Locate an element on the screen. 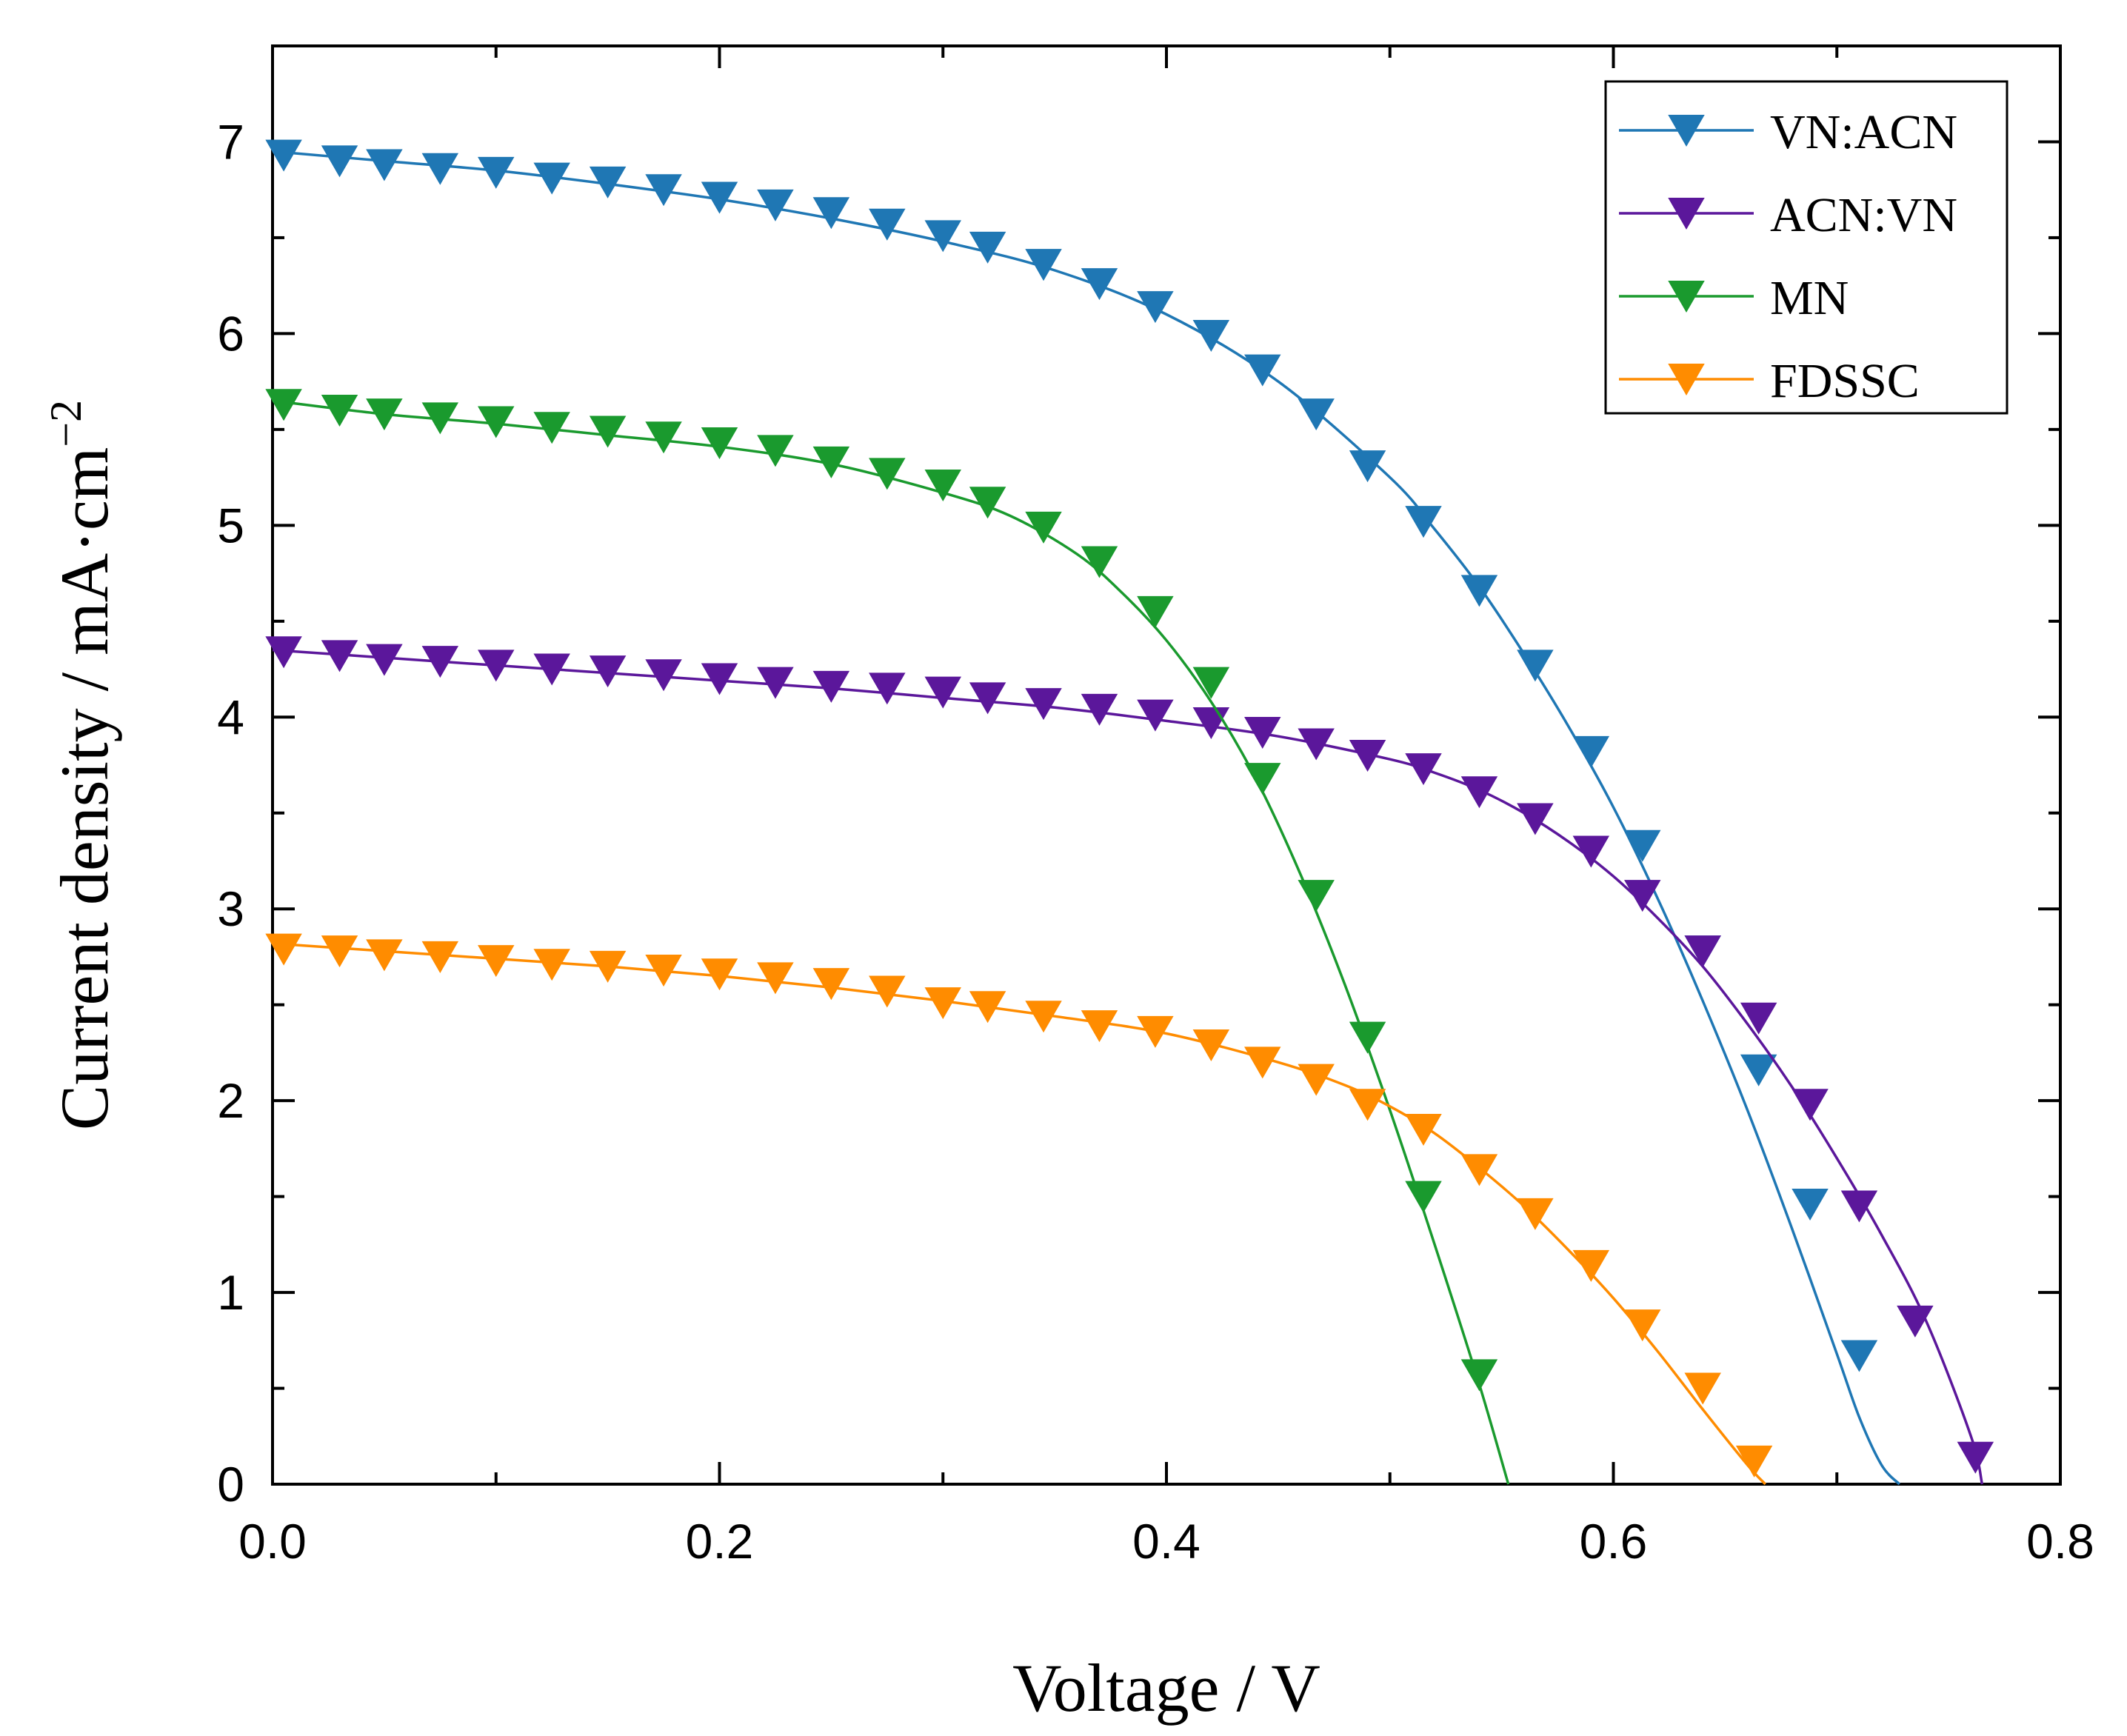  y-tick-label: 5 is located at coordinates (230, 525).